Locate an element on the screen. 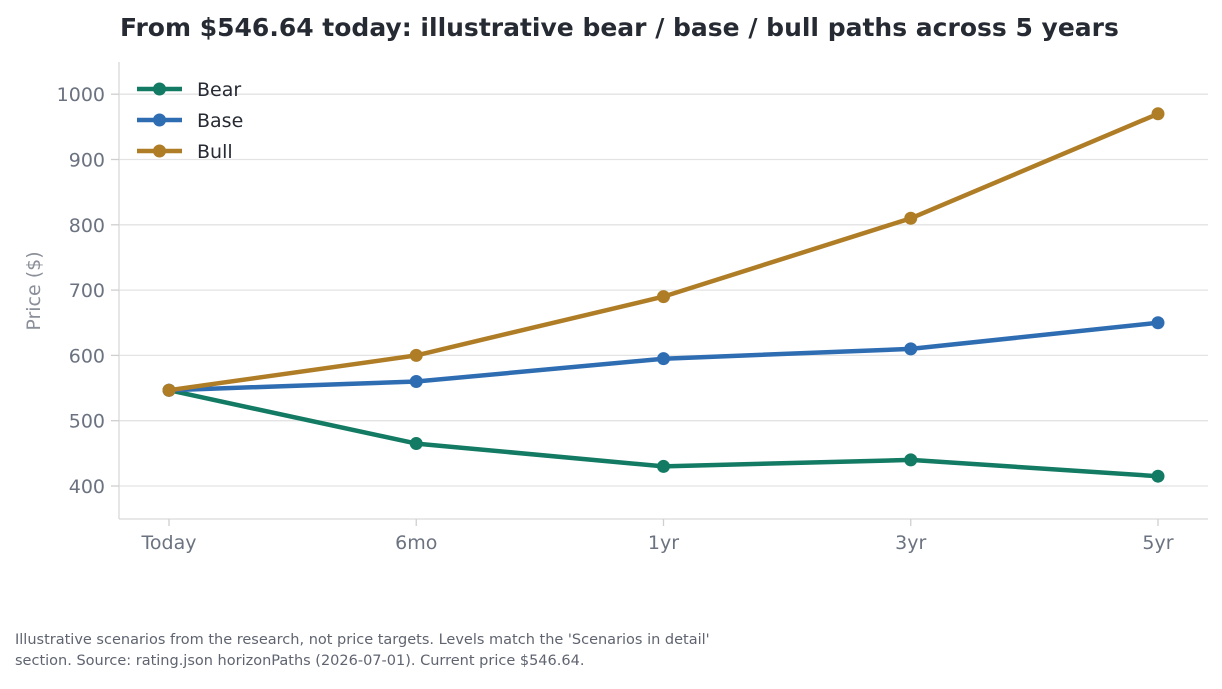 This screenshot has height=689, width=1222. series-bear is located at coordinates (663, 433).